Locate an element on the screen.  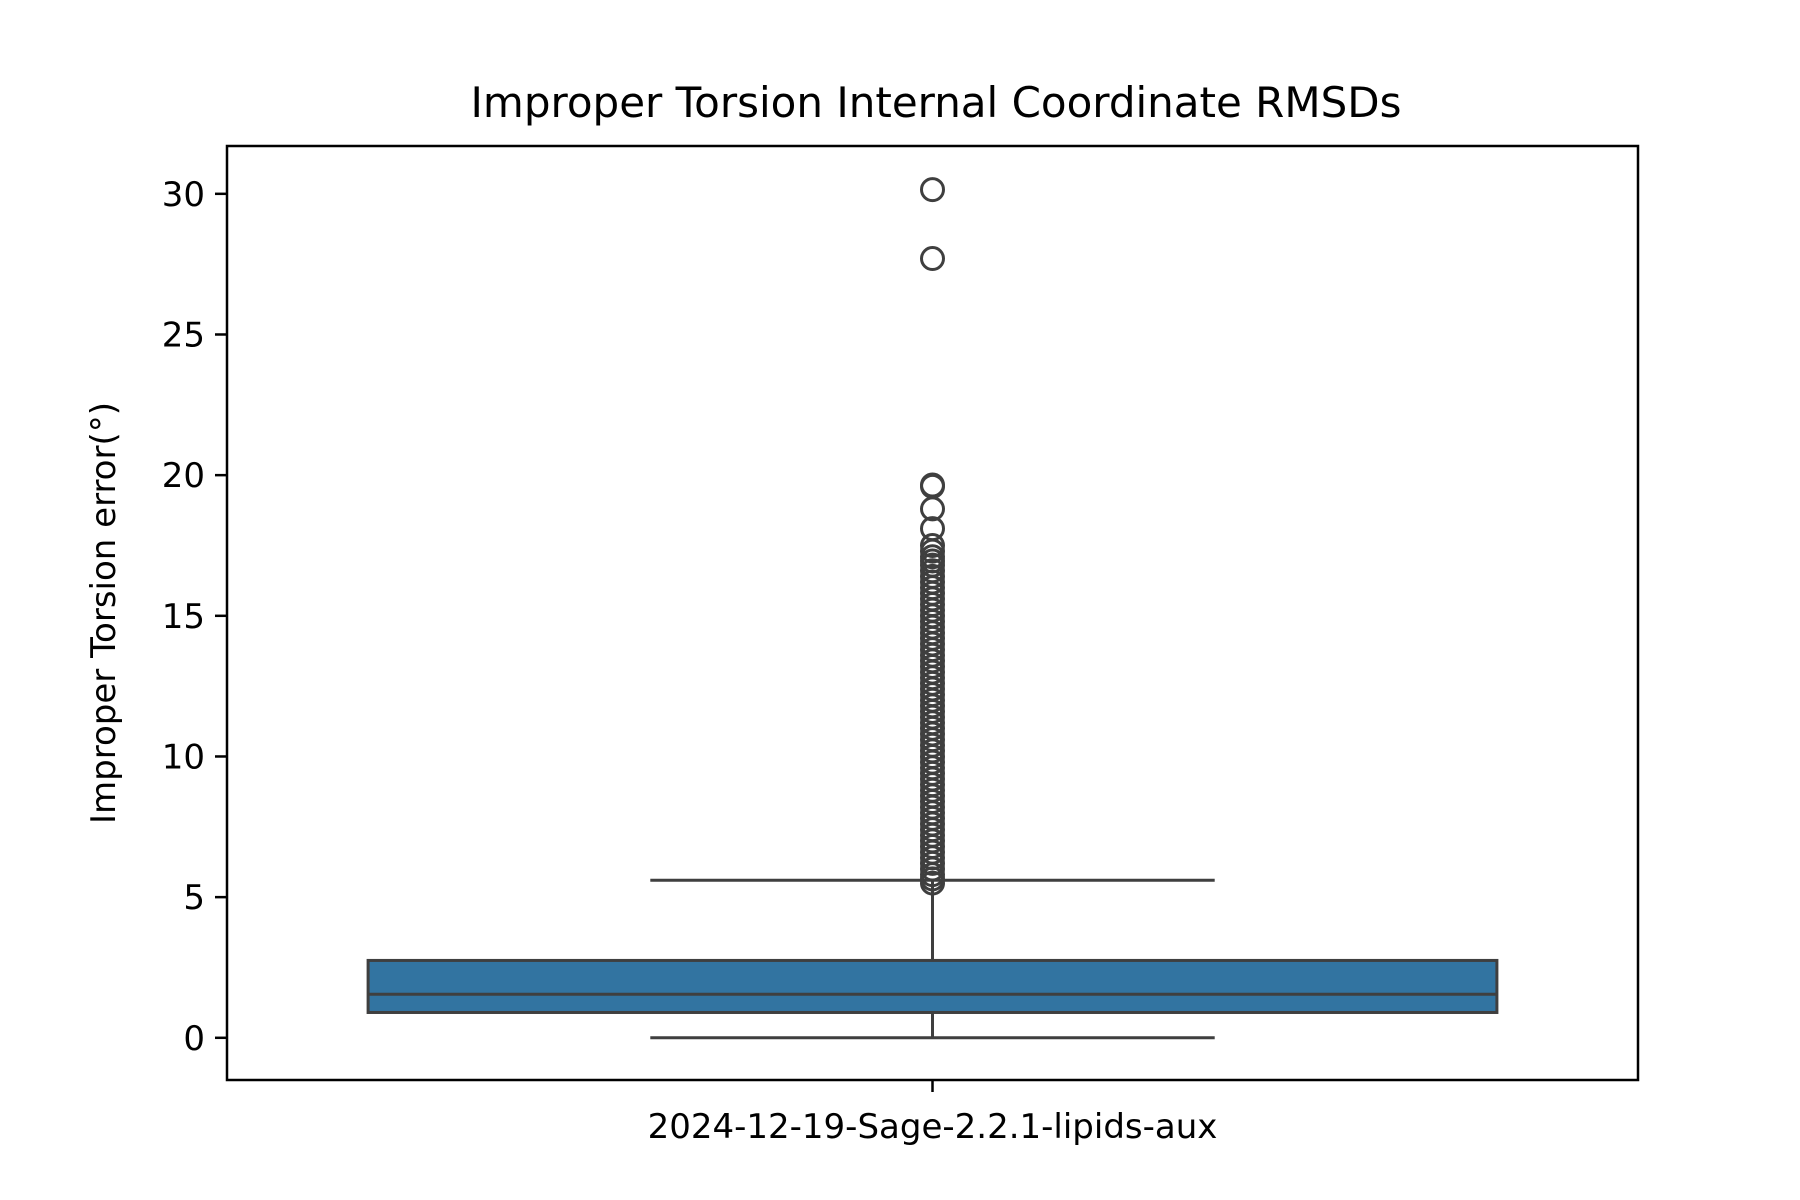
x-axis-ticks: 2024-12-19-Sage-2.2.1-lipids-aux is located at coordinates (933, 1113).